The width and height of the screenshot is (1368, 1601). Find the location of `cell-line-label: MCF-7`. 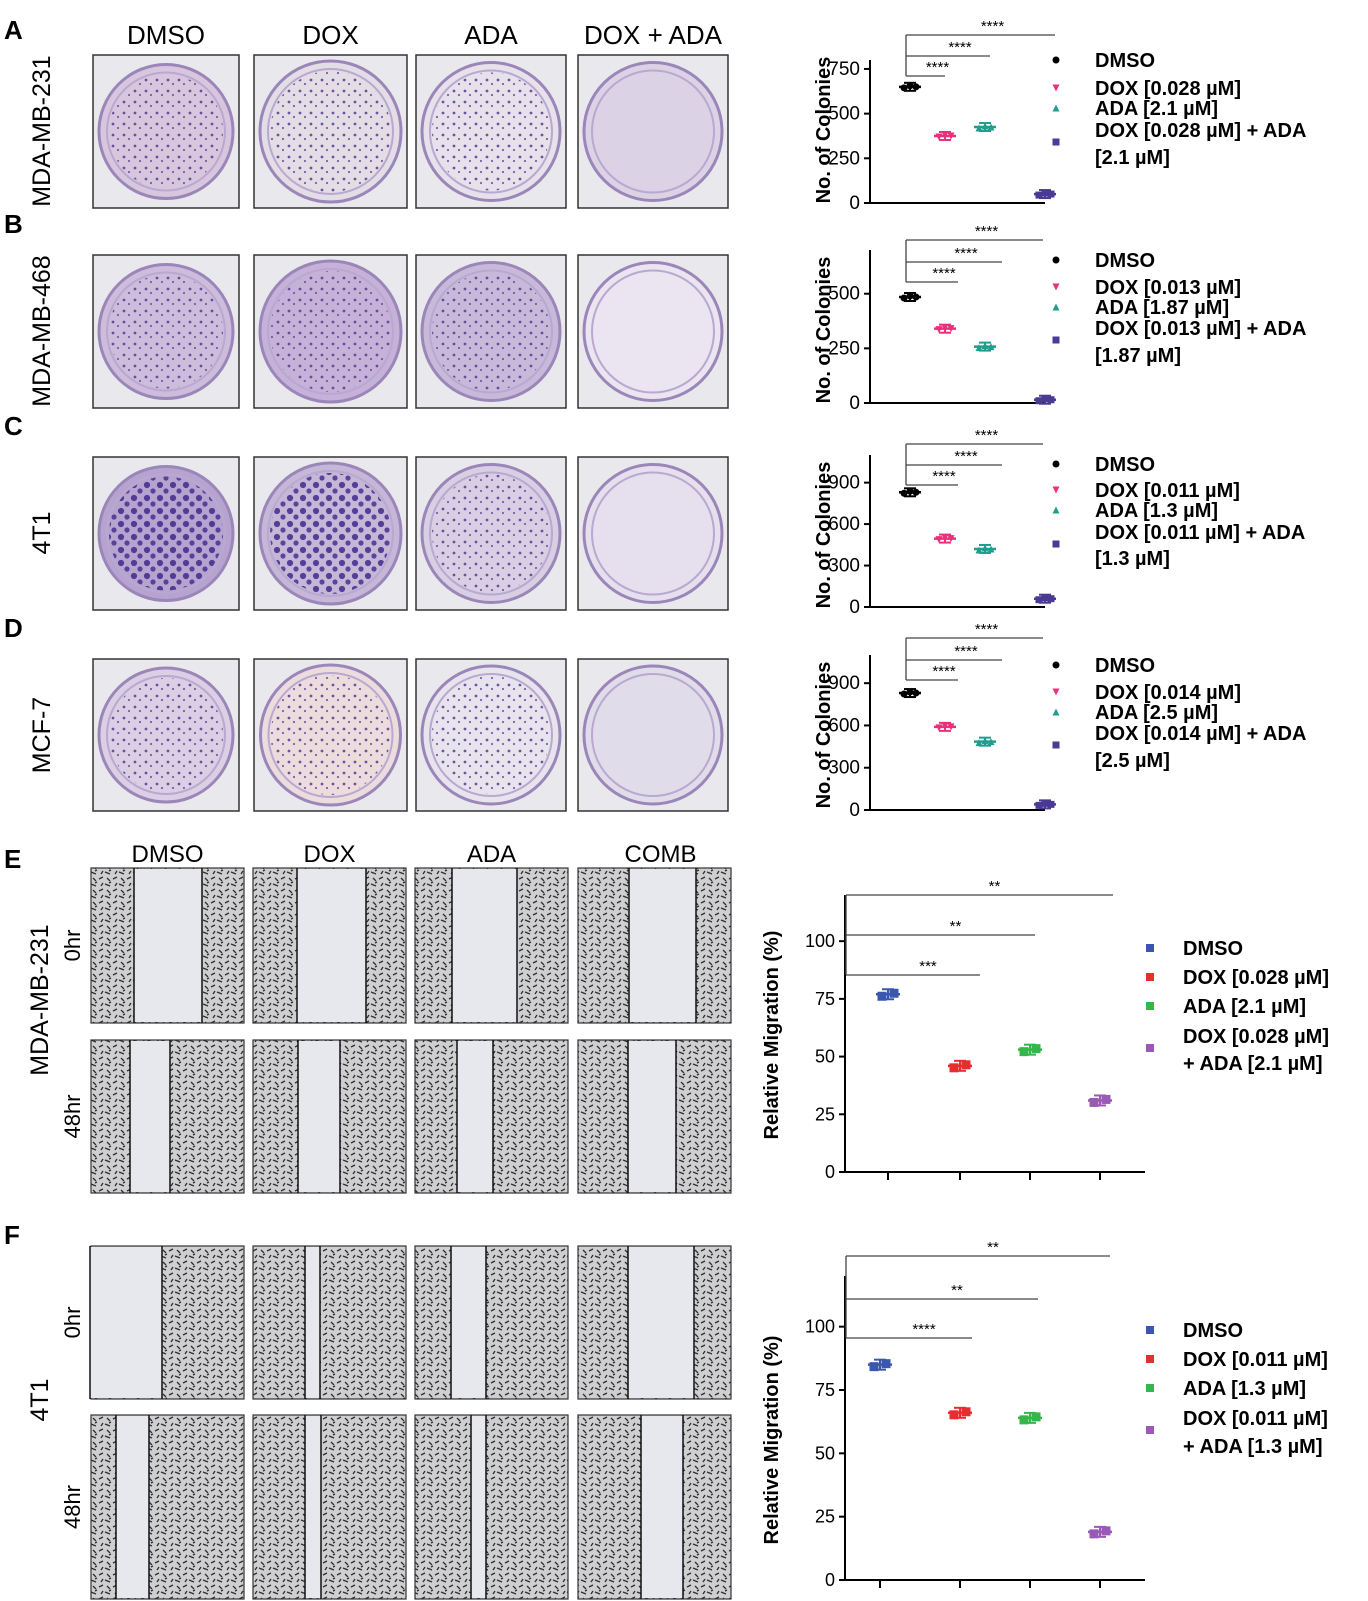

cell-line-label: MCF-7 is located at coordinates (42, 735).